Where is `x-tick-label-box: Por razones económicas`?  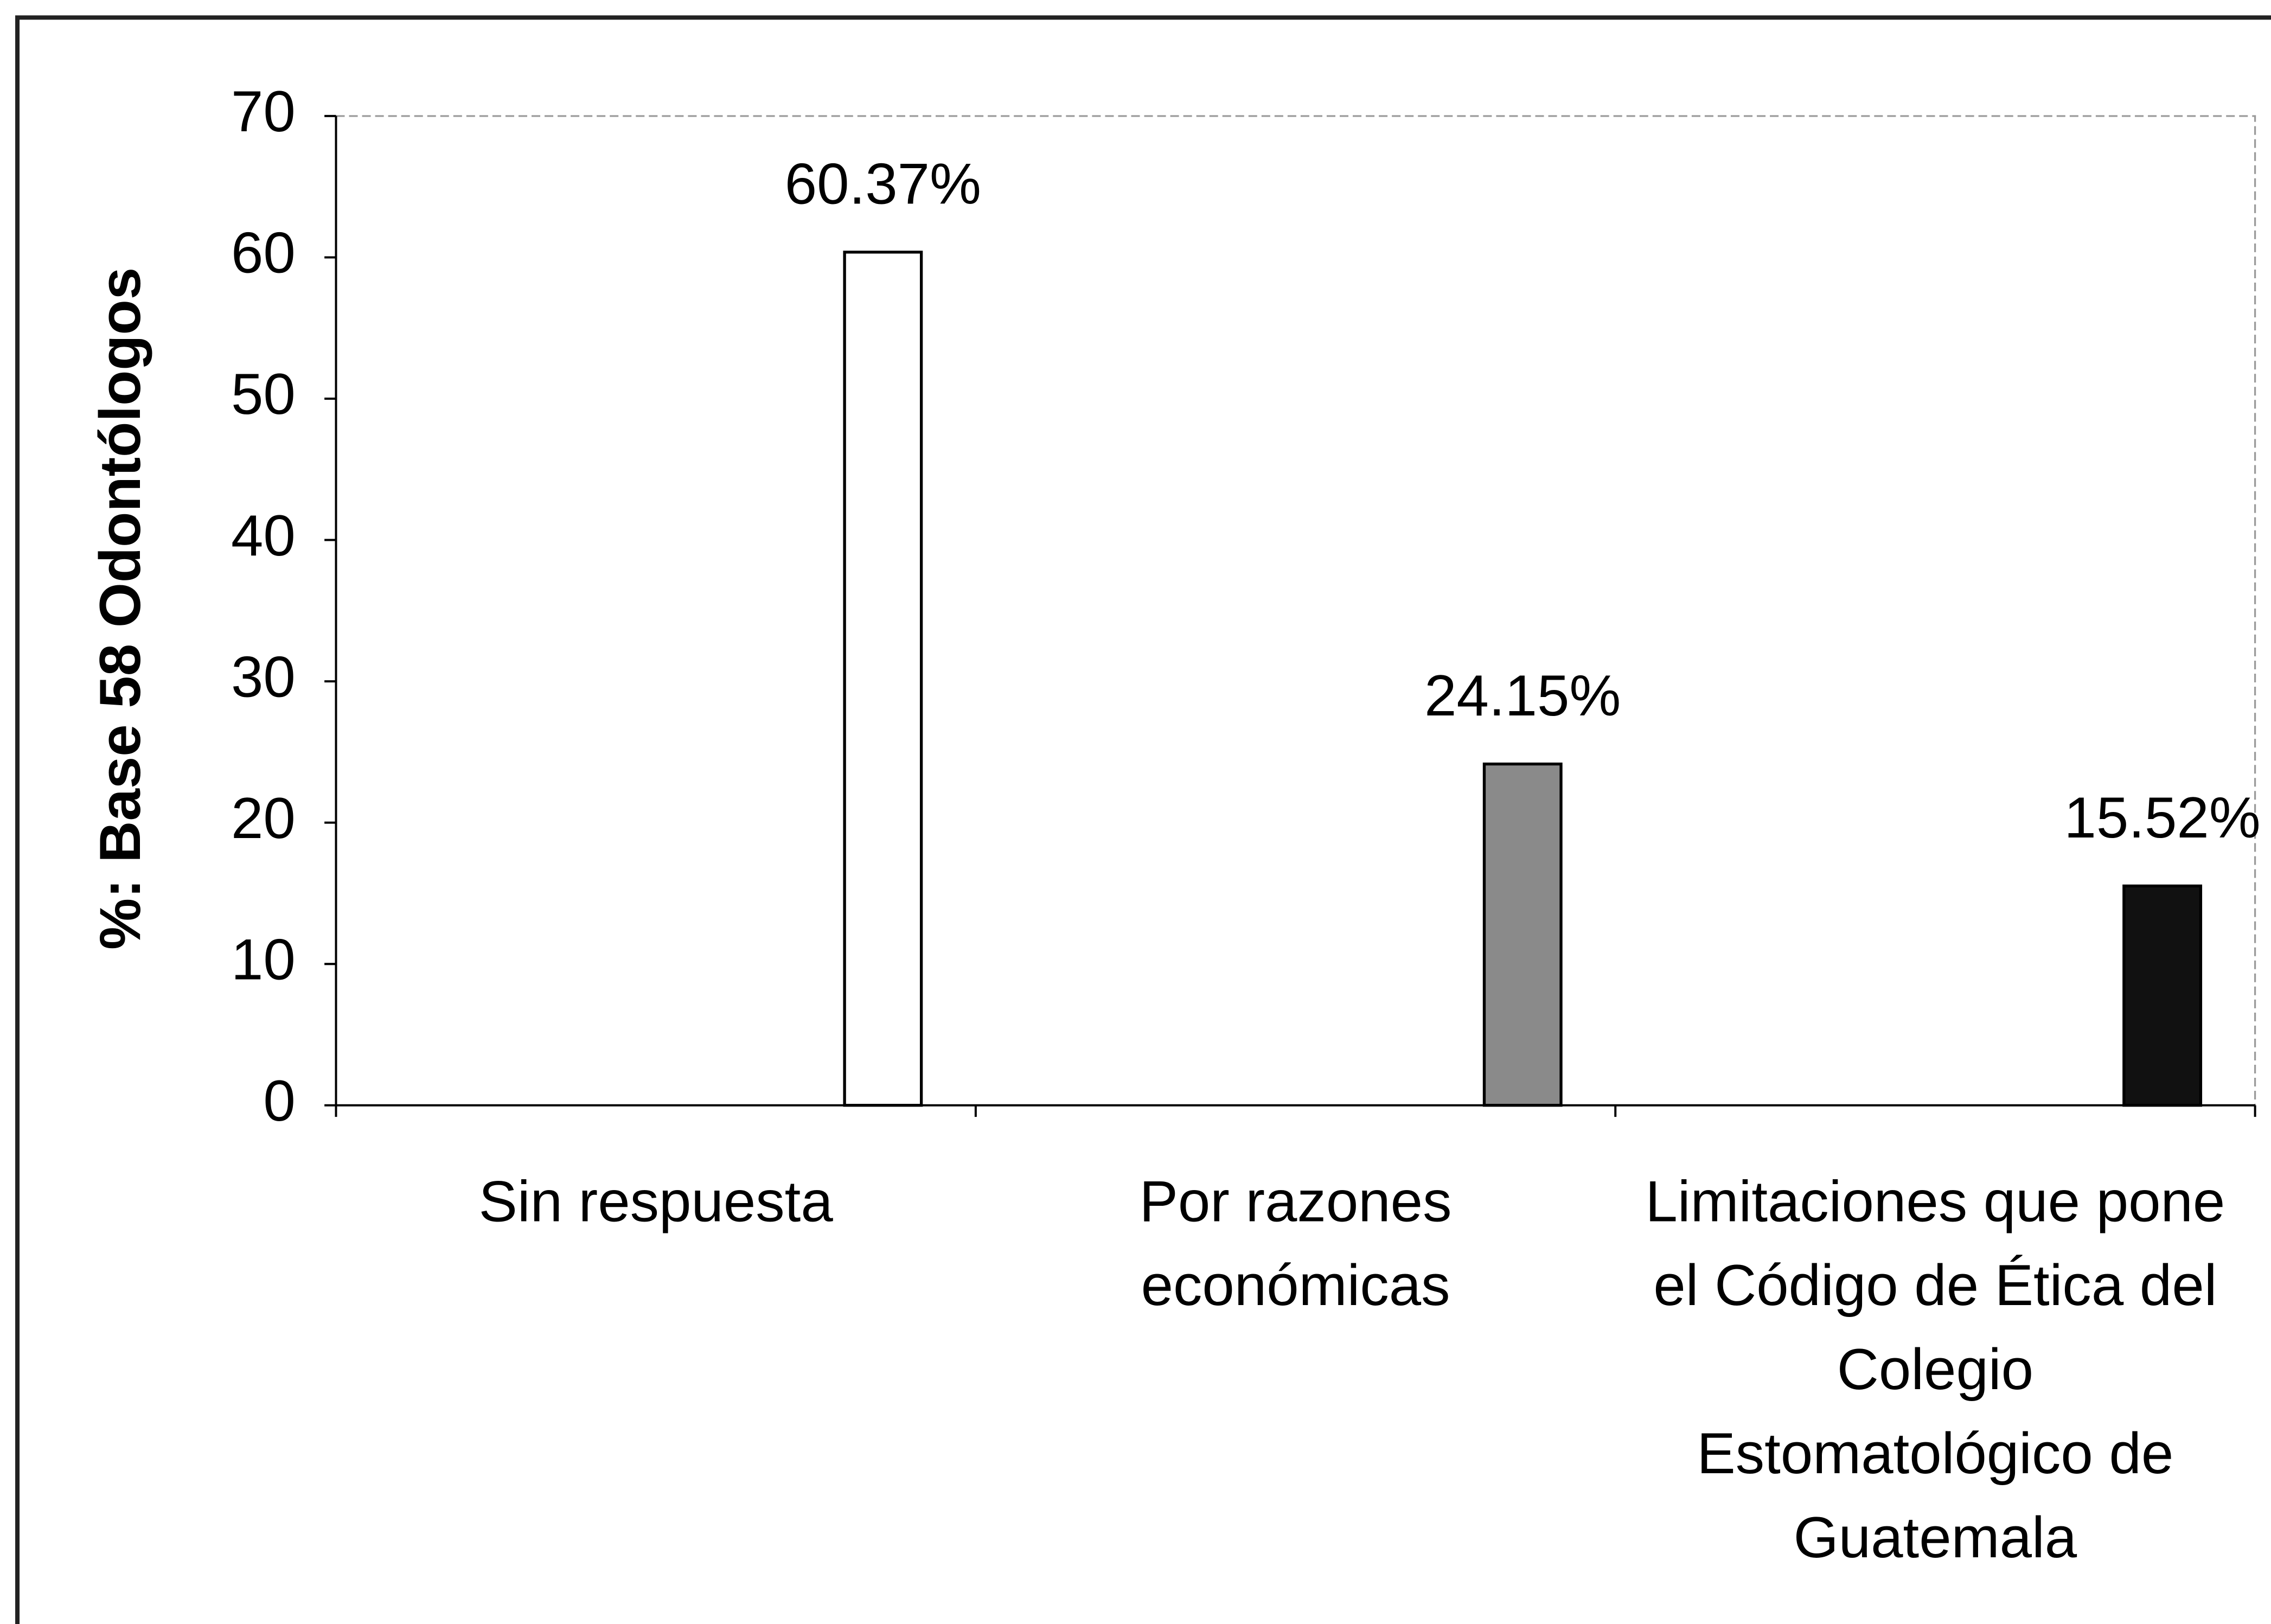 x-tick-label-box: Por razones económicas is located at coordinates (1295, 1244).